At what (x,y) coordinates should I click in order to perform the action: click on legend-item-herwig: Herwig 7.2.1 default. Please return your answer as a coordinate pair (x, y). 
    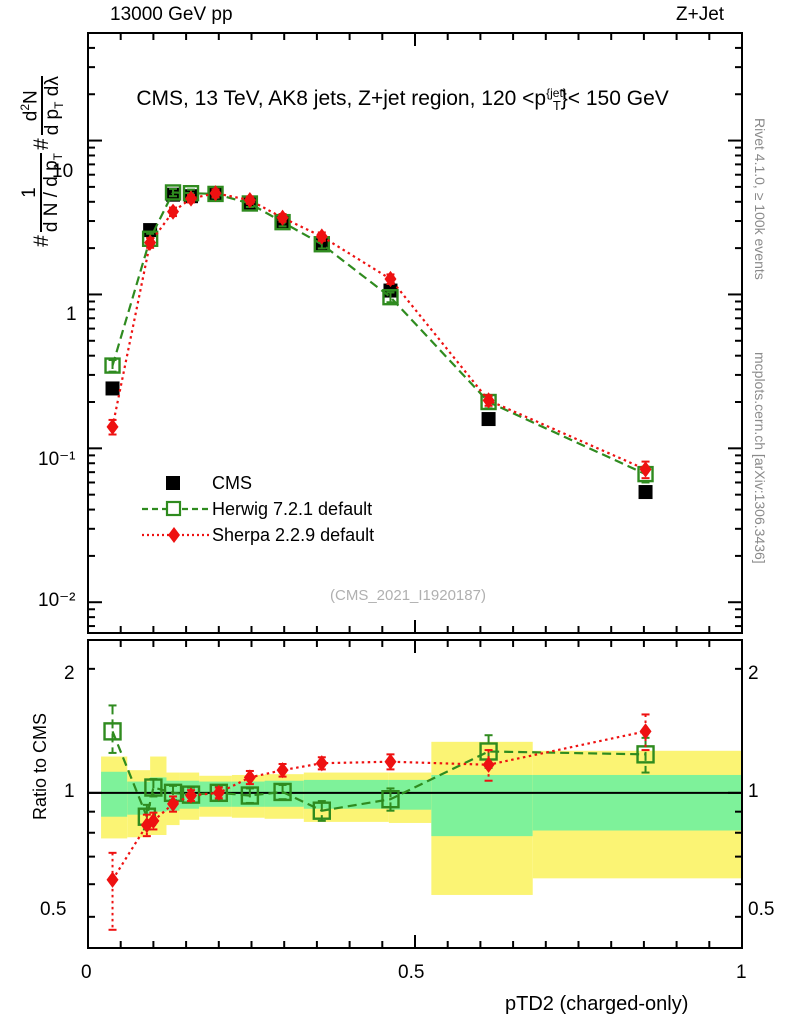
    Looking at the image, I should click on (257, 509).